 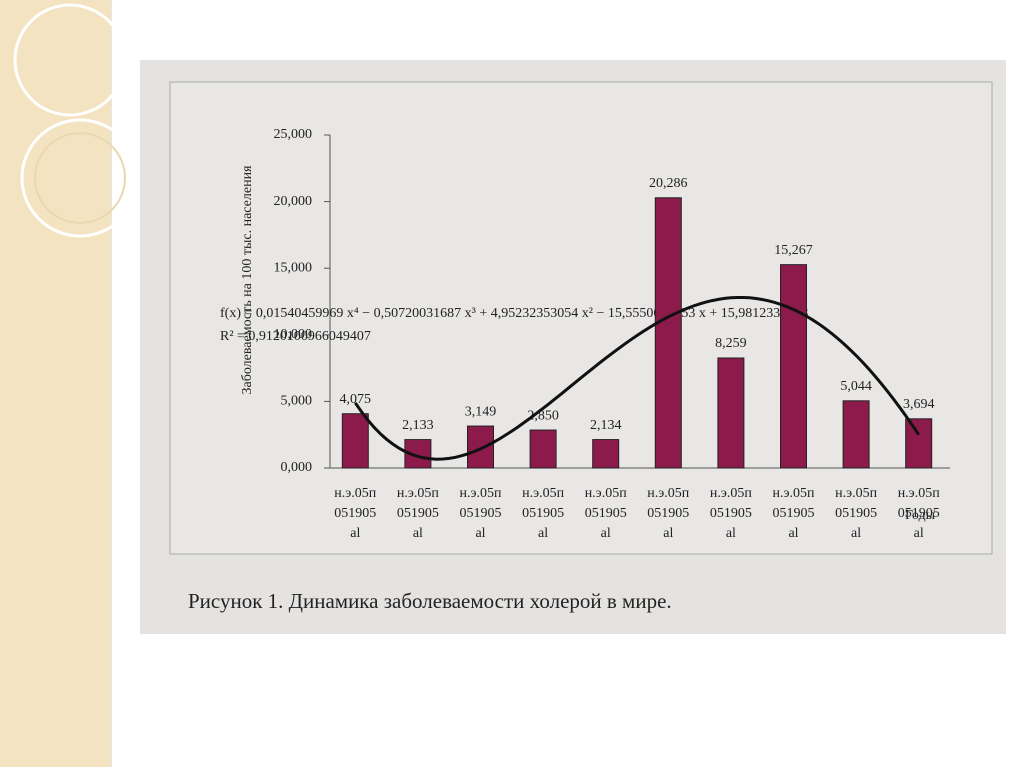 What do you see at coordinates (637, 378) in the screenshot?
I see `trendline` at bounding box center [637, 378].